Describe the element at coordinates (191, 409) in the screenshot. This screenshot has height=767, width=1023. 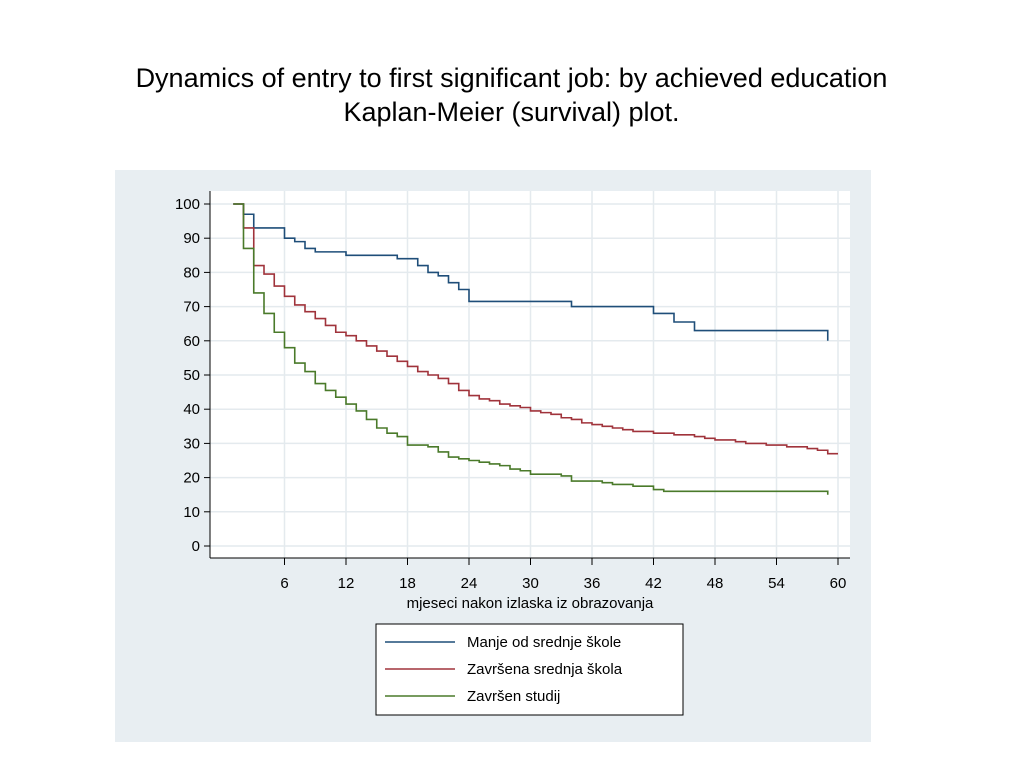
I see `y-tick-label: 40` at that location.